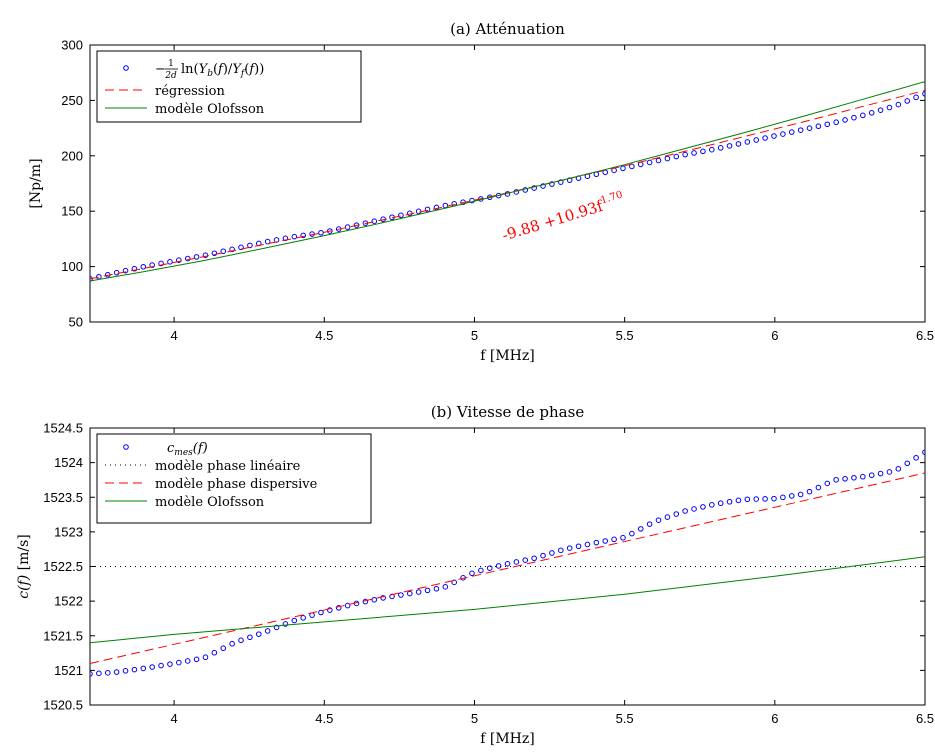 The width and height of the screenshot is (935, 753). I want to click on x-tick-label: 6.5, so click(925, 718).